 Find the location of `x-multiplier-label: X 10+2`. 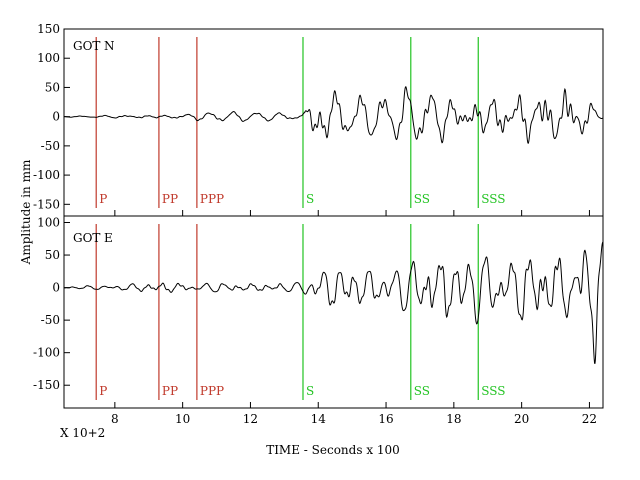

x-multiplier-label: X 10+2 is located at coordinates (82, 433).